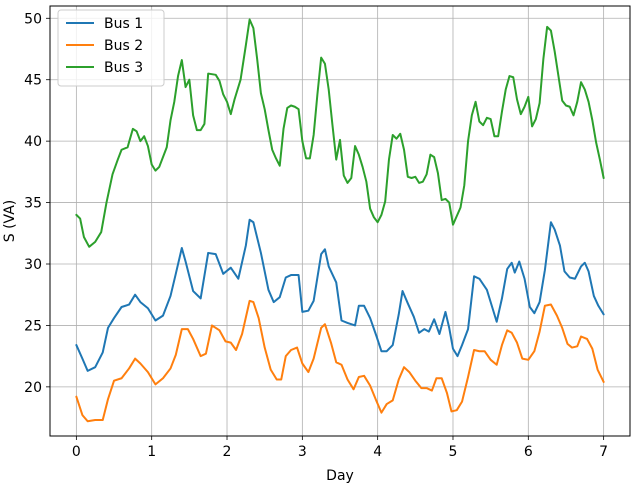 The width and height of the screenshot is (640, 484). I want to click on legend-label: Bus 1, so click(123, 24).